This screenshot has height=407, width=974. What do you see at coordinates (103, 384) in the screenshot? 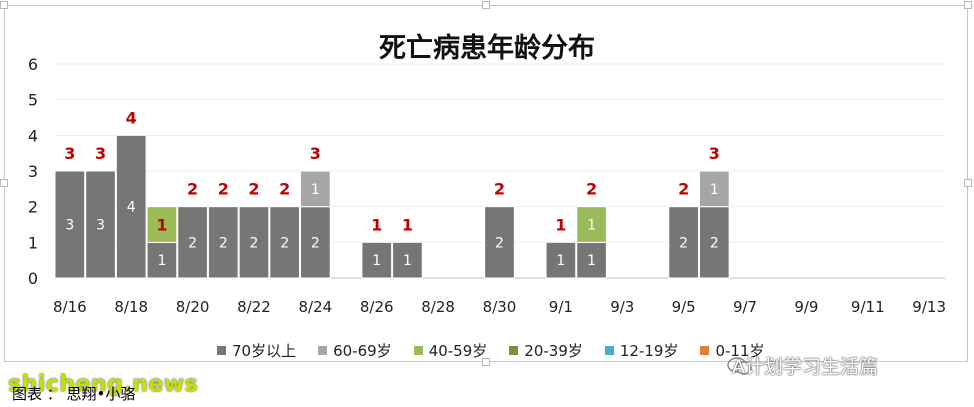
I see `watermark-site: shicheng.news` at bounding box center [103, 384].